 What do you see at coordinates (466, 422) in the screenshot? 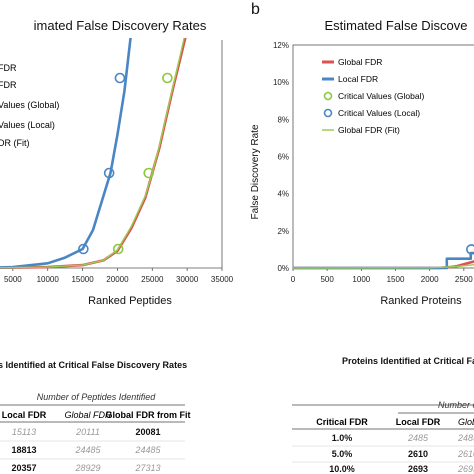
I see `table-b-col-global: Globa` at bounding box center [466, 422].